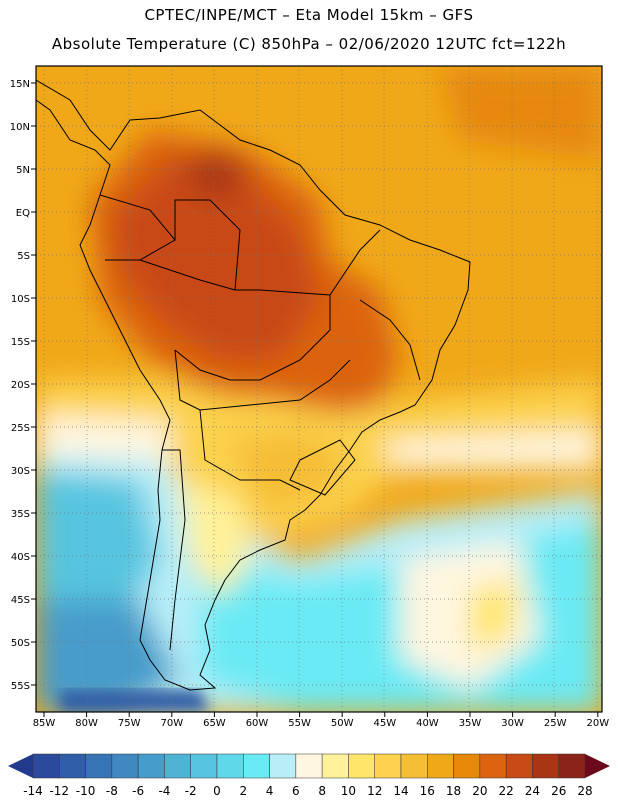 The width and height of the screenshot is (618, 800). Describe the element at coordinates (20, 342) in the screenshot. I see `lat-label: 15S` at that location.